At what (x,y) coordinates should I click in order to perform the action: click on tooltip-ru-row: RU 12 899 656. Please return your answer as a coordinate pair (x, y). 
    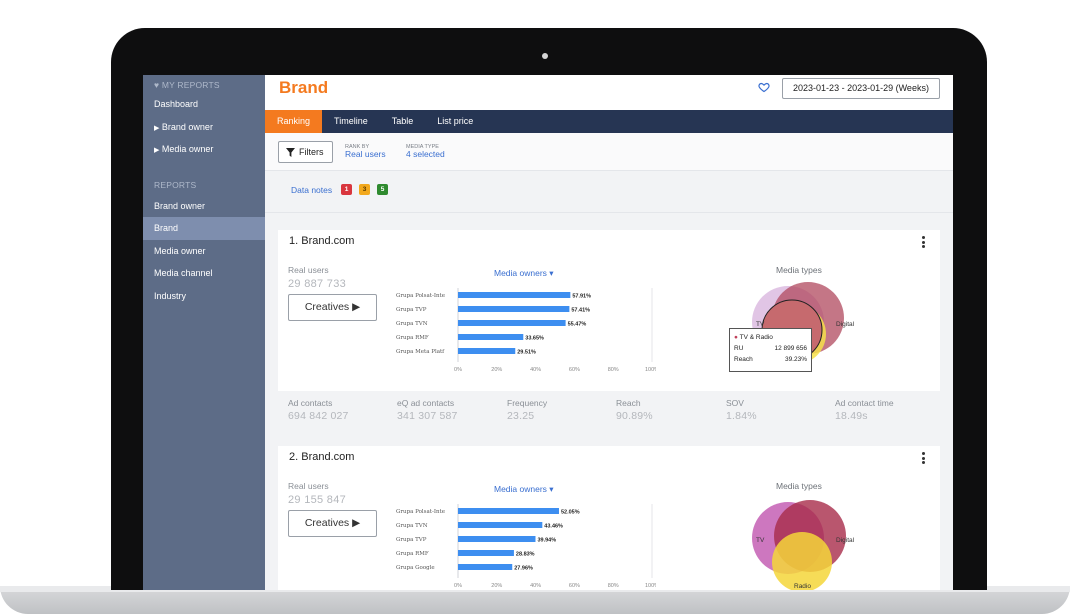
    Looking at the image, I should click on (770, 348).